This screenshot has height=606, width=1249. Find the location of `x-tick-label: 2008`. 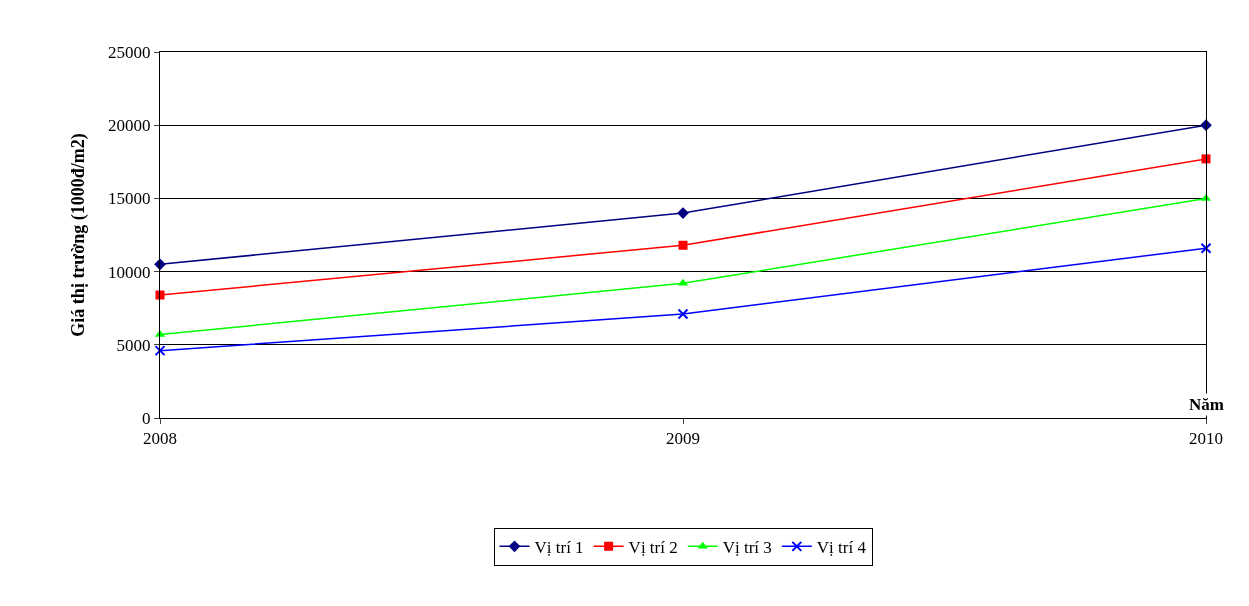

x-tick-label: 2008 is located at coordinates (160, 439).